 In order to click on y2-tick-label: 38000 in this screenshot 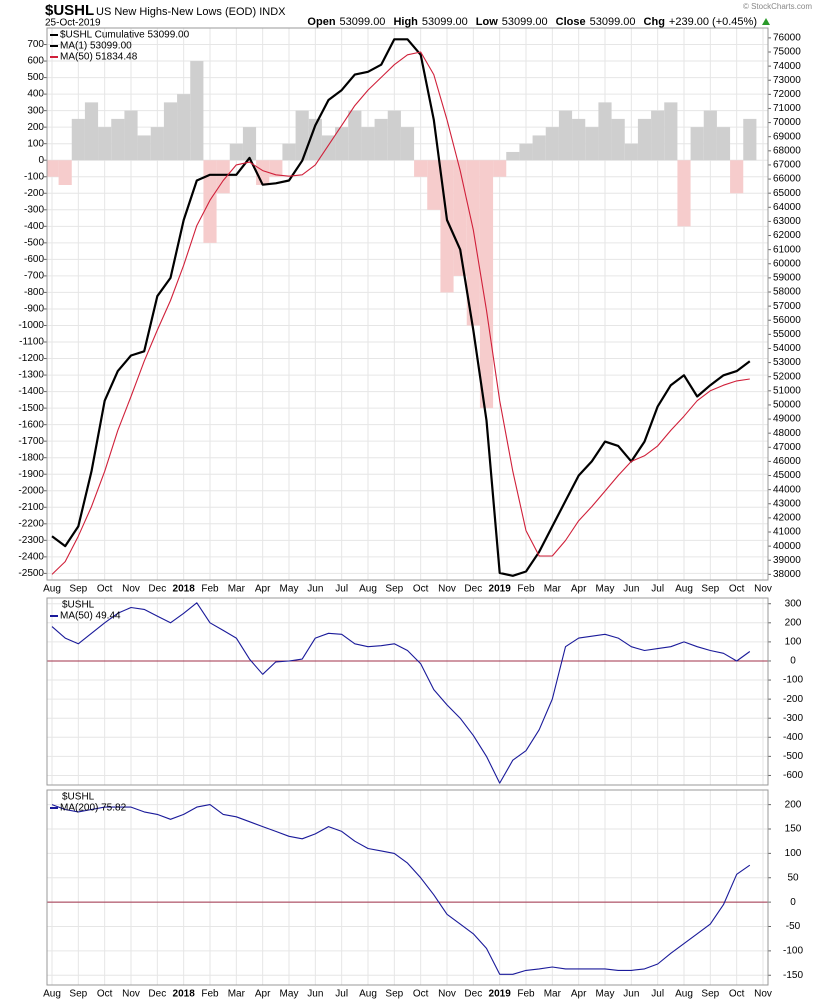, I will do `click(787, 574)`.